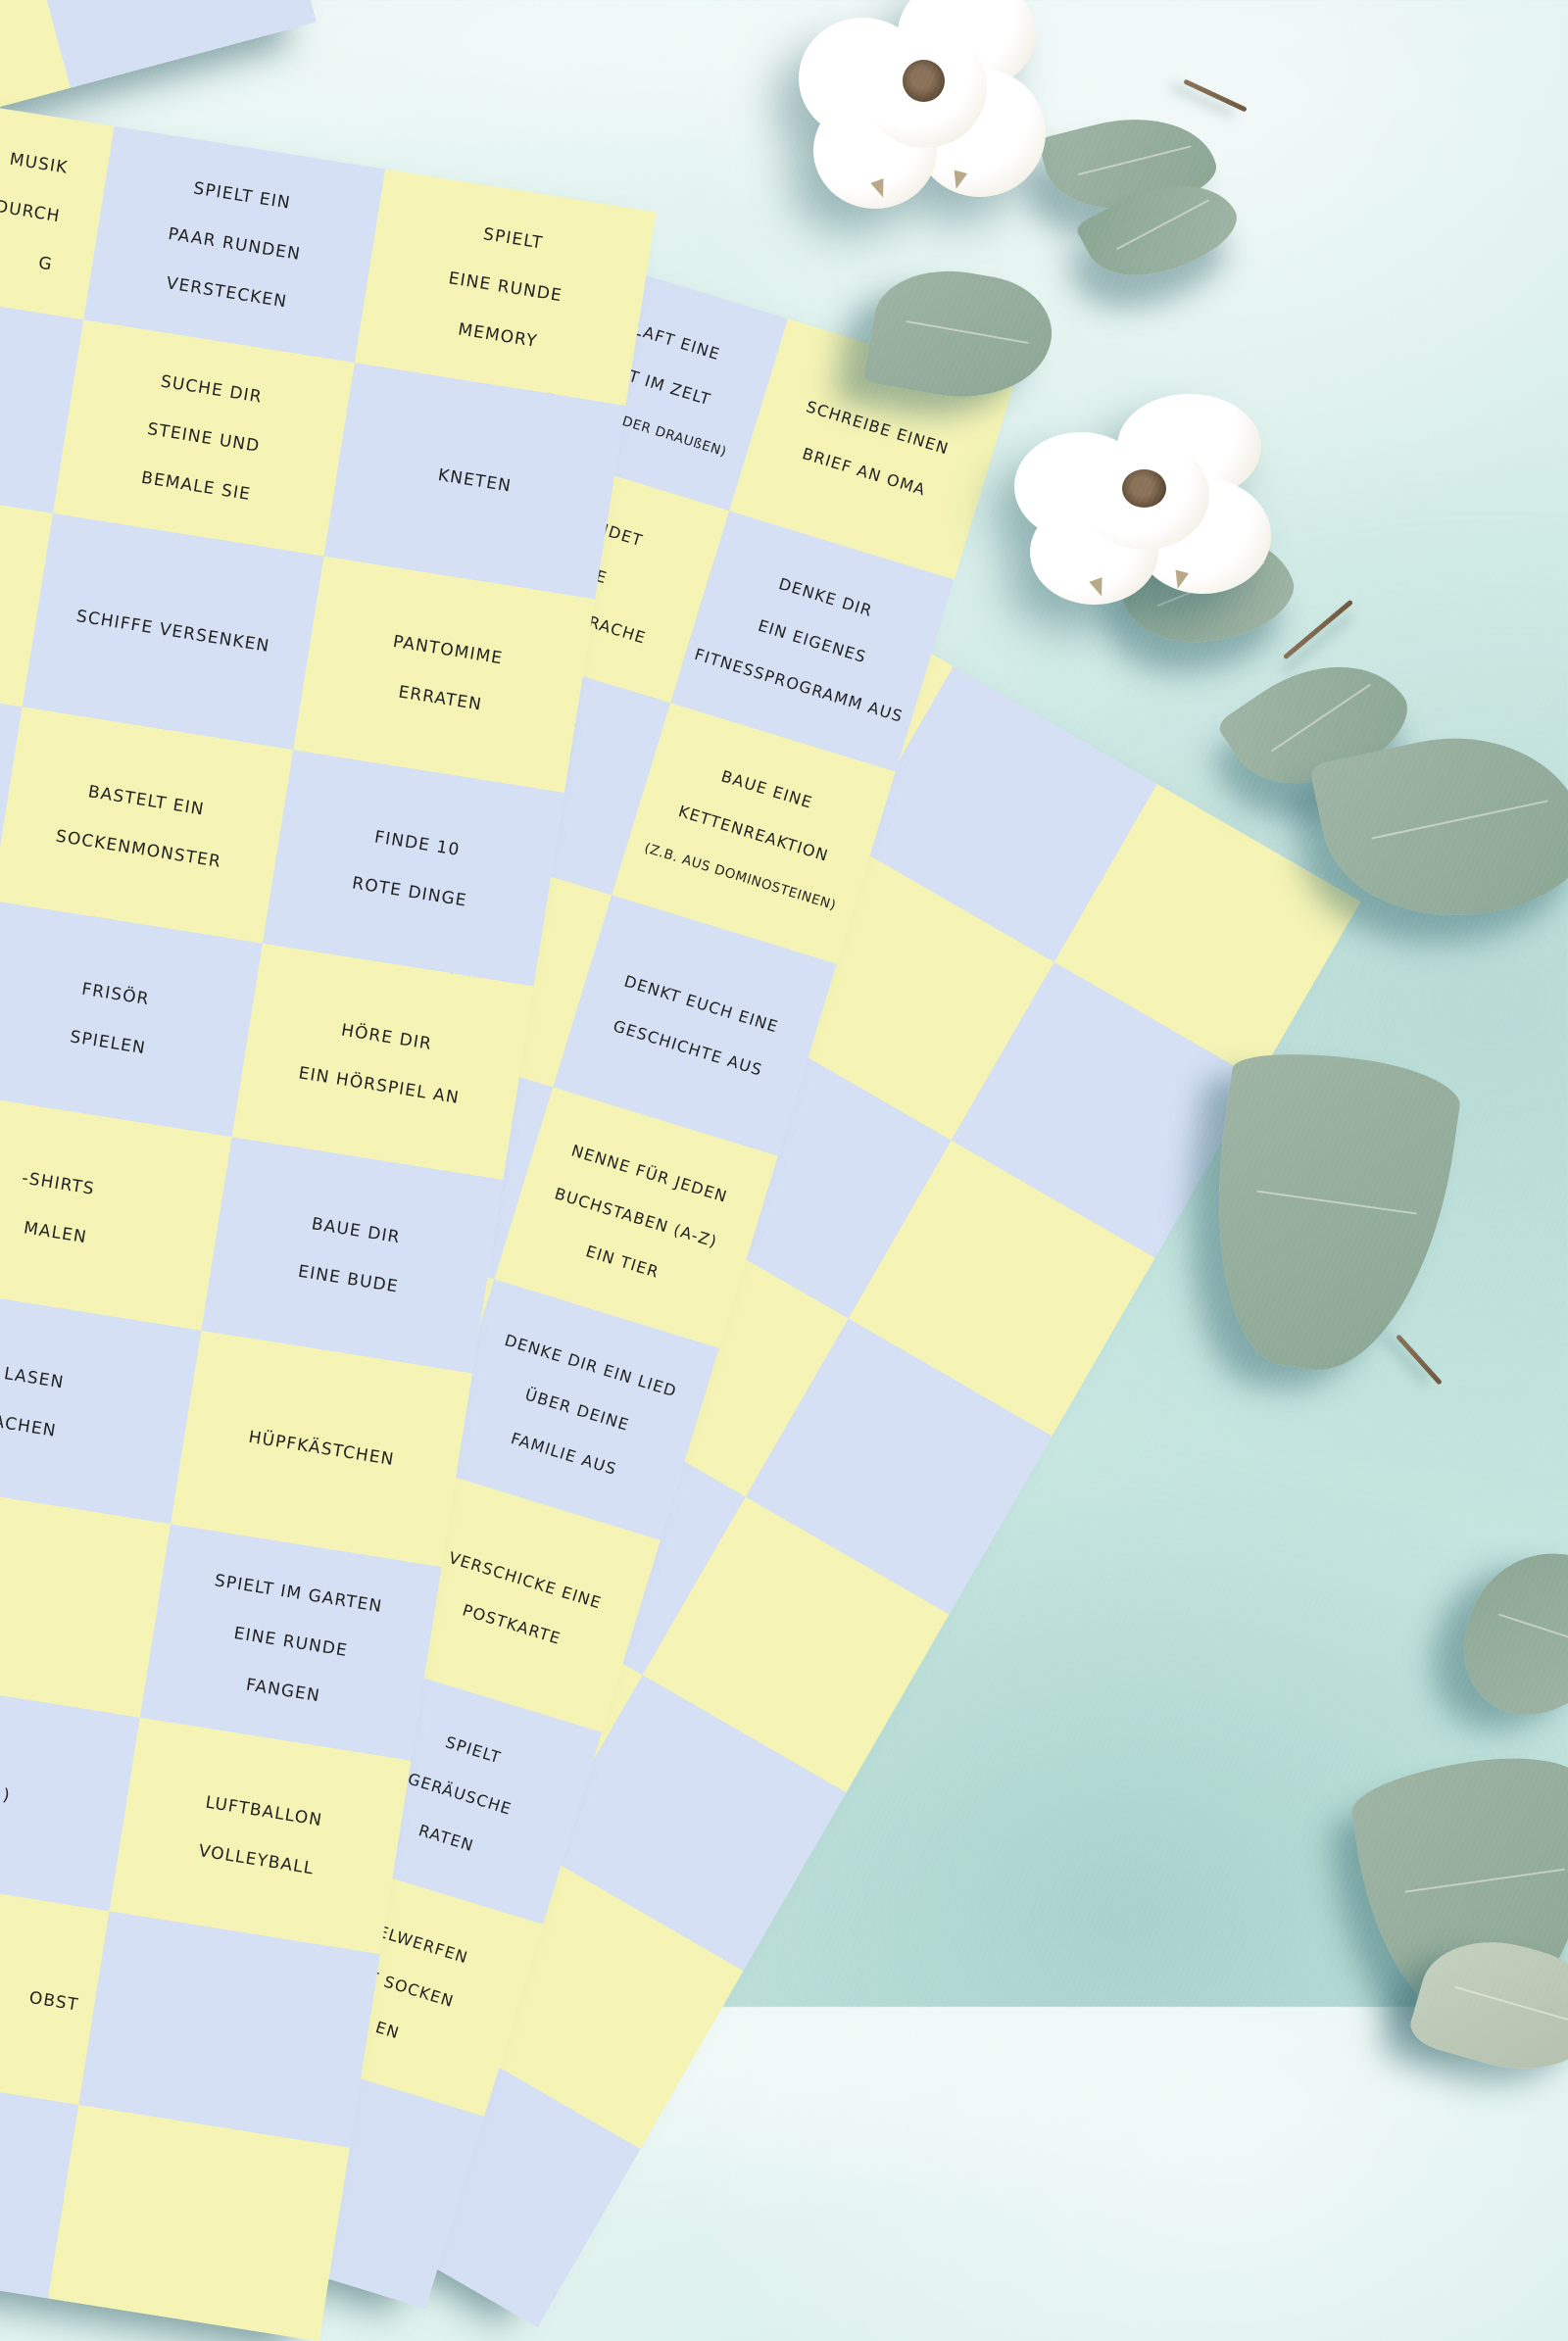 This screenshot has width=1568, height=2341. I want to click on activity-cell, so click(198, 2222).